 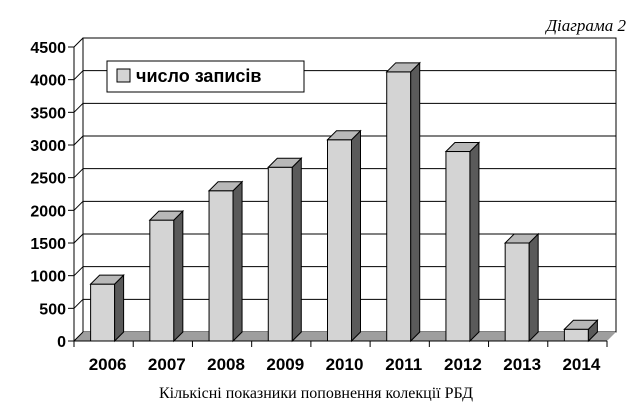 What do you see at coordinates (48, 211) in the screenshot?
I see `y-tick-label: 2000` at bounding box center [48, 211].